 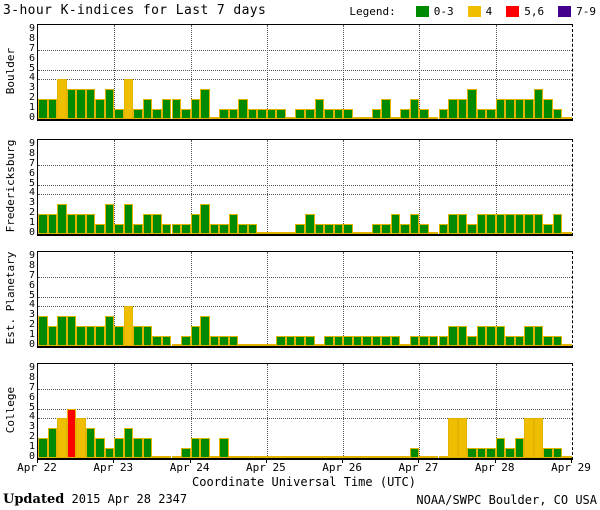 What do you see at coordinates (113, 467) in the screenshot?
I see `x-day-label: Apr 23` at bounding box center [113, 467].